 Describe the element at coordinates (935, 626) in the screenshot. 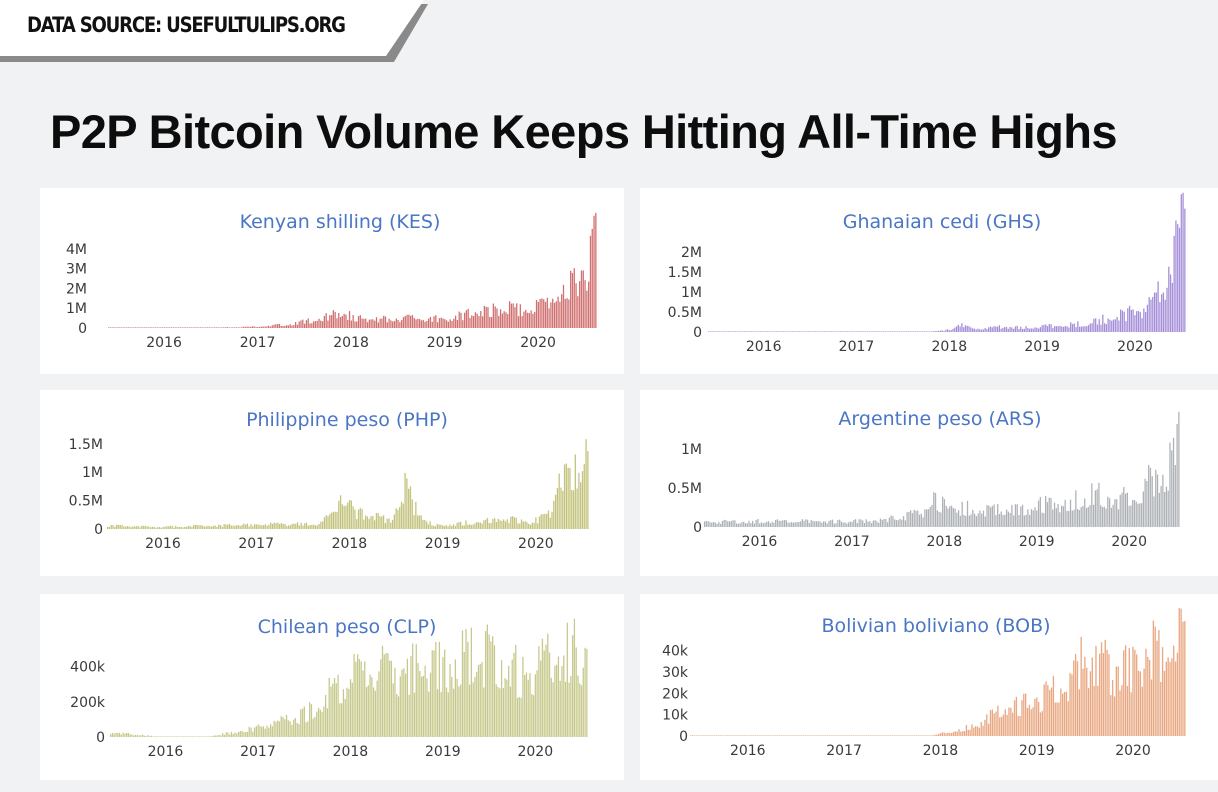

I see `chart-title: Bolivian boliviano (BOB)` at that location.